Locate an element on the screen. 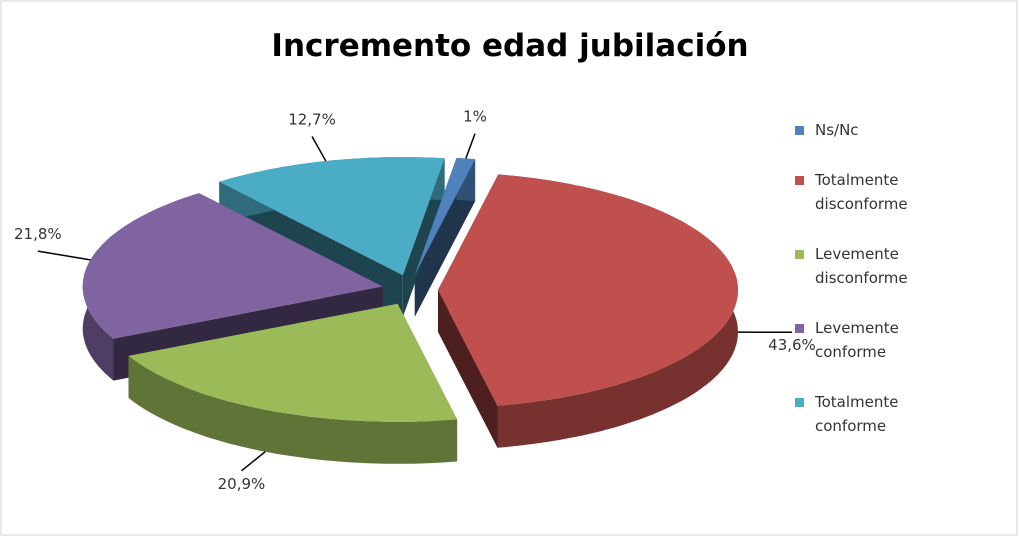 The image size is (1020, 538). chart-title: Incremento edad jubilación is located at coordinates (509, 46).